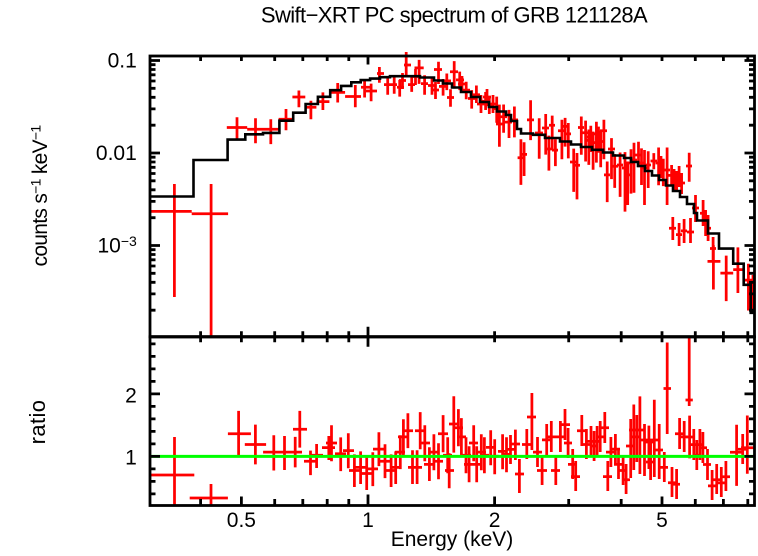 This screenshot has width=758, height=556. I want to click on svg-text: counts s−1 keV−1, so click(40, 196).